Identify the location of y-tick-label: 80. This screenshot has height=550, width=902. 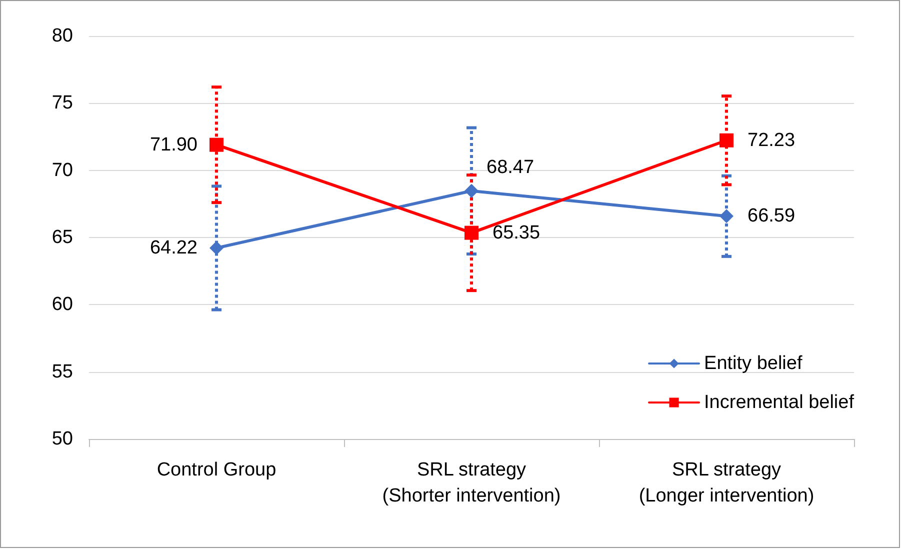
(62, 36).